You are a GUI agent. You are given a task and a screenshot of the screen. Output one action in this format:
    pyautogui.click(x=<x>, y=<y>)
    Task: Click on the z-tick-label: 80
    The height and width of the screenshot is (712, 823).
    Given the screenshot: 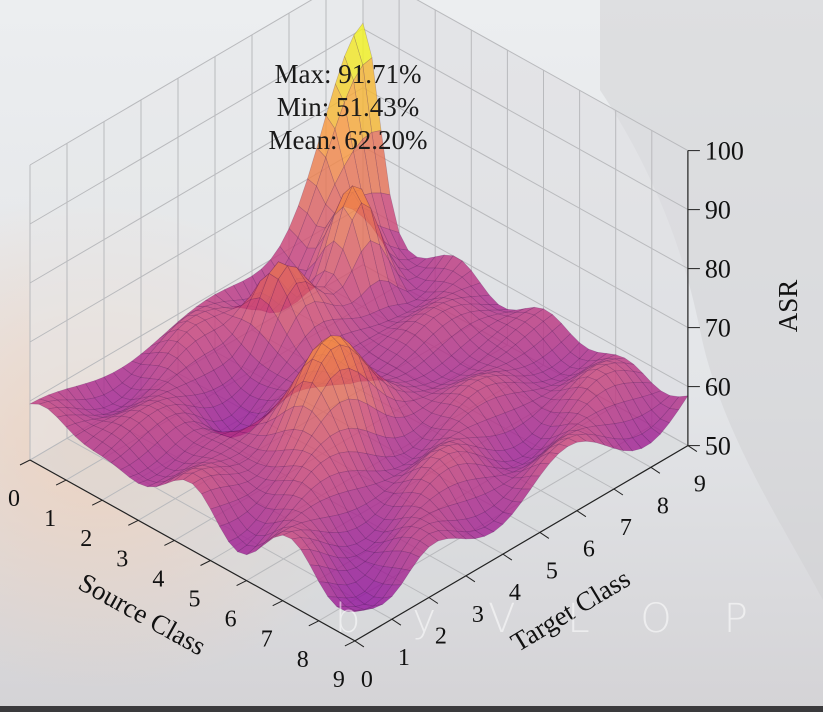 What is the action you would take?
    pyautogui.click(x=718, y=269)
    